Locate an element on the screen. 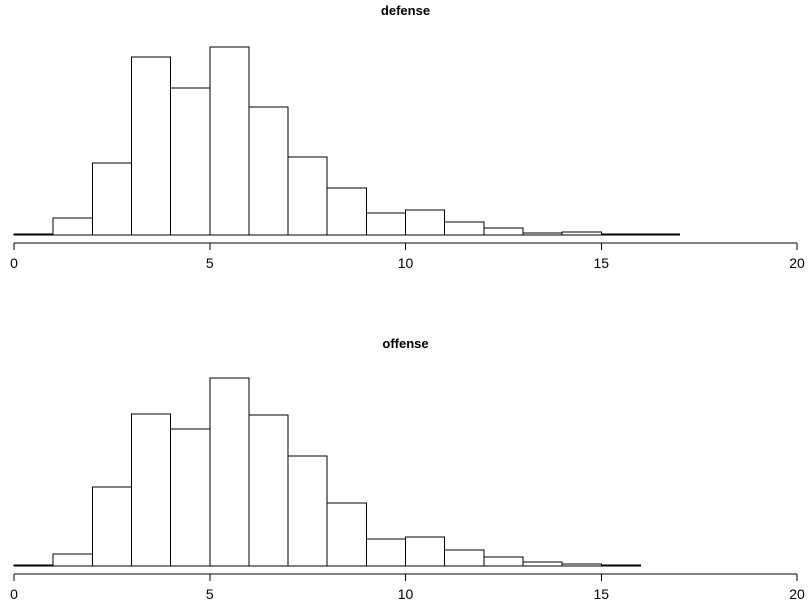 The height and width of the screenshot is (606, 811). x-tick-label-defense-2: 10 is located at coordinates (406, 263).